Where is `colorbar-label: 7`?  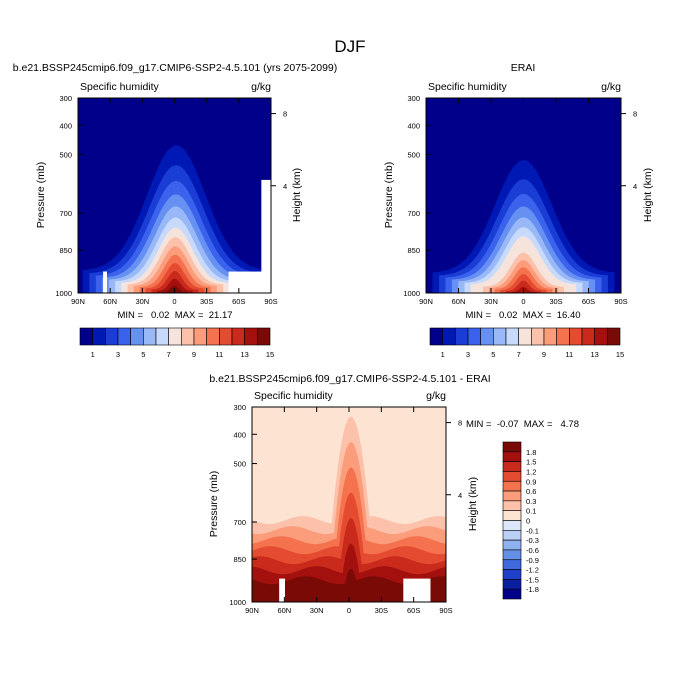 colorbar-label: 7 is located at coordinates (519, 354).